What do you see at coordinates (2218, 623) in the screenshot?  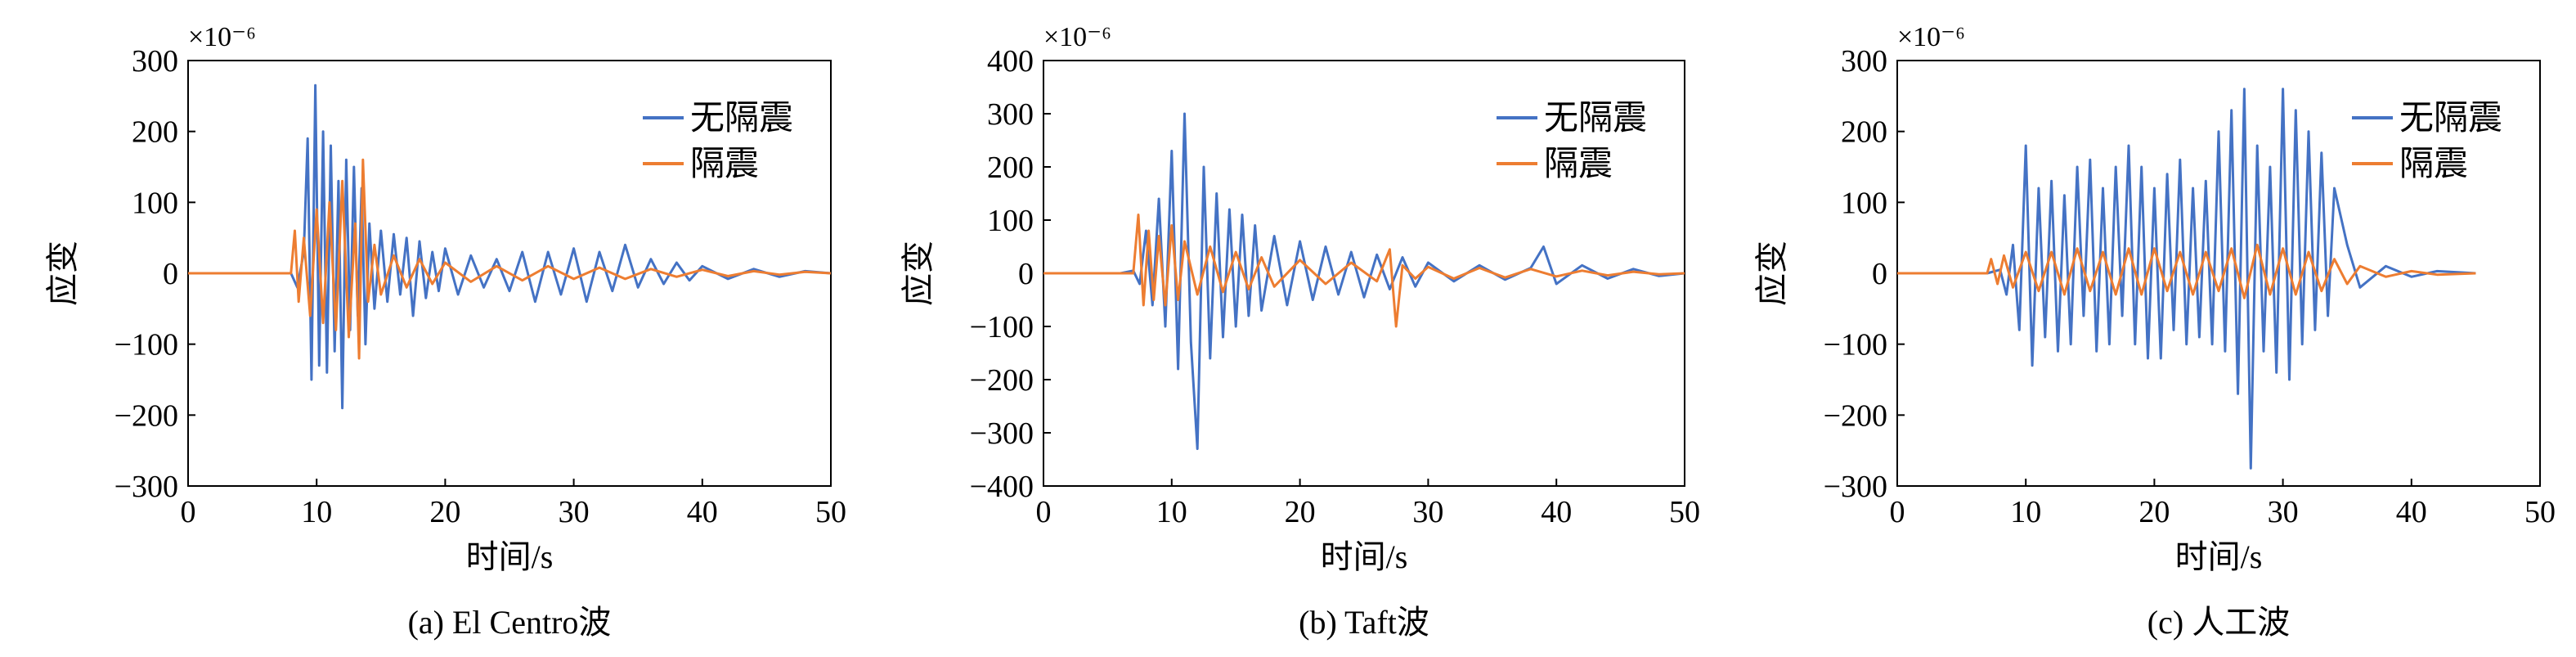 I see `chart-caption: (c) 人工波` at bounding box center [2218, 623].